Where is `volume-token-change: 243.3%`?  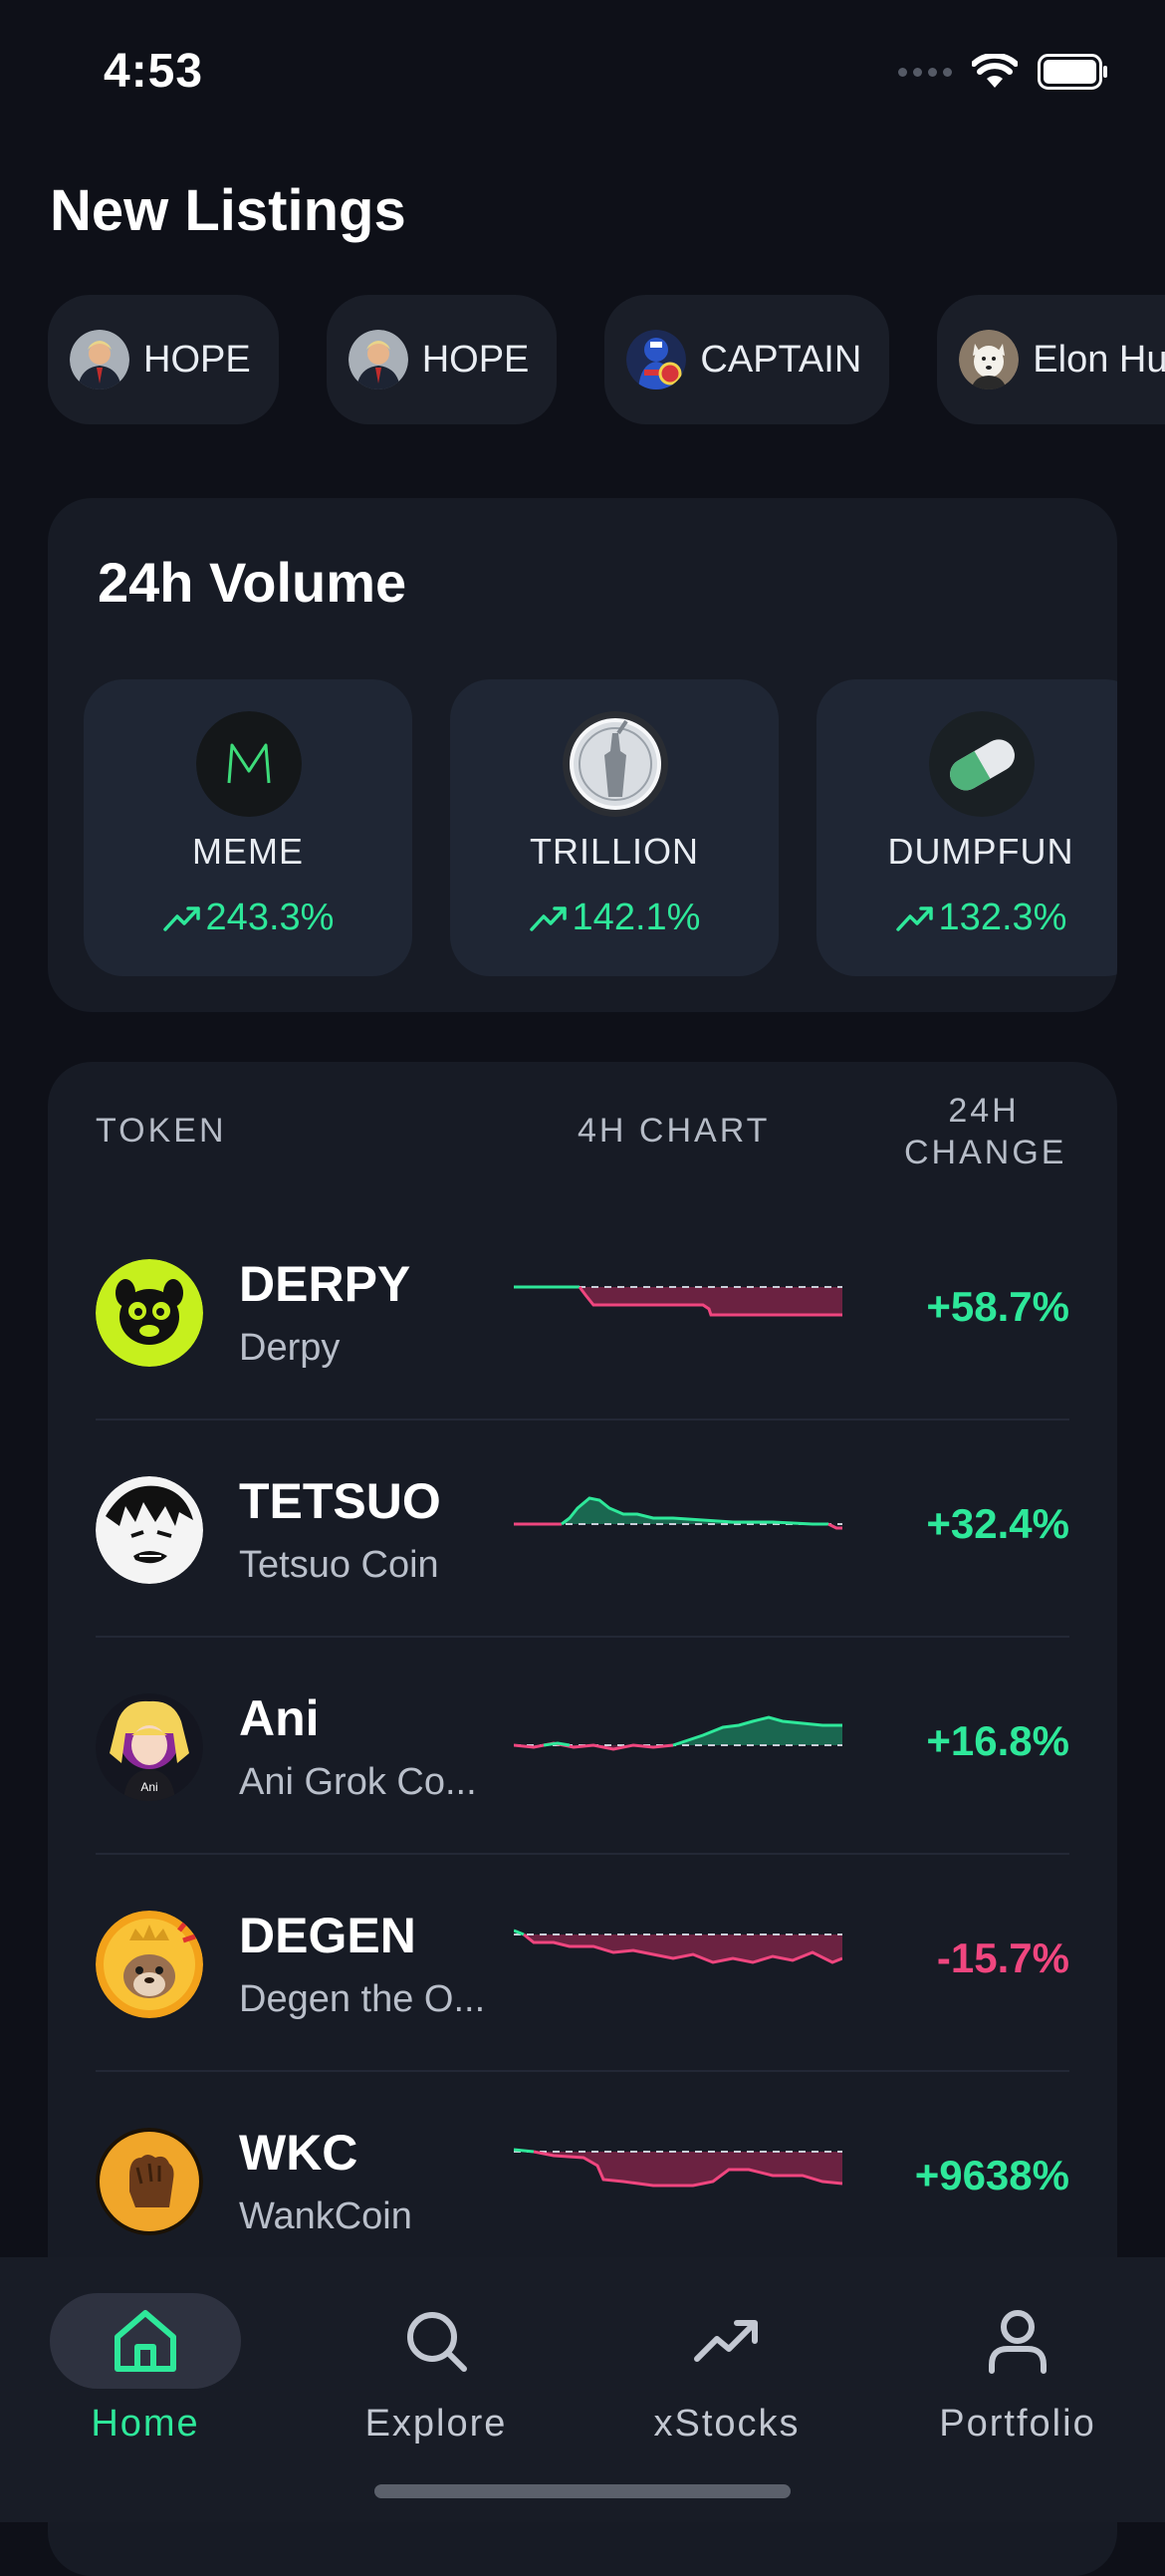 volume-token-change: 243.3% is located at coordinates (248, 918).